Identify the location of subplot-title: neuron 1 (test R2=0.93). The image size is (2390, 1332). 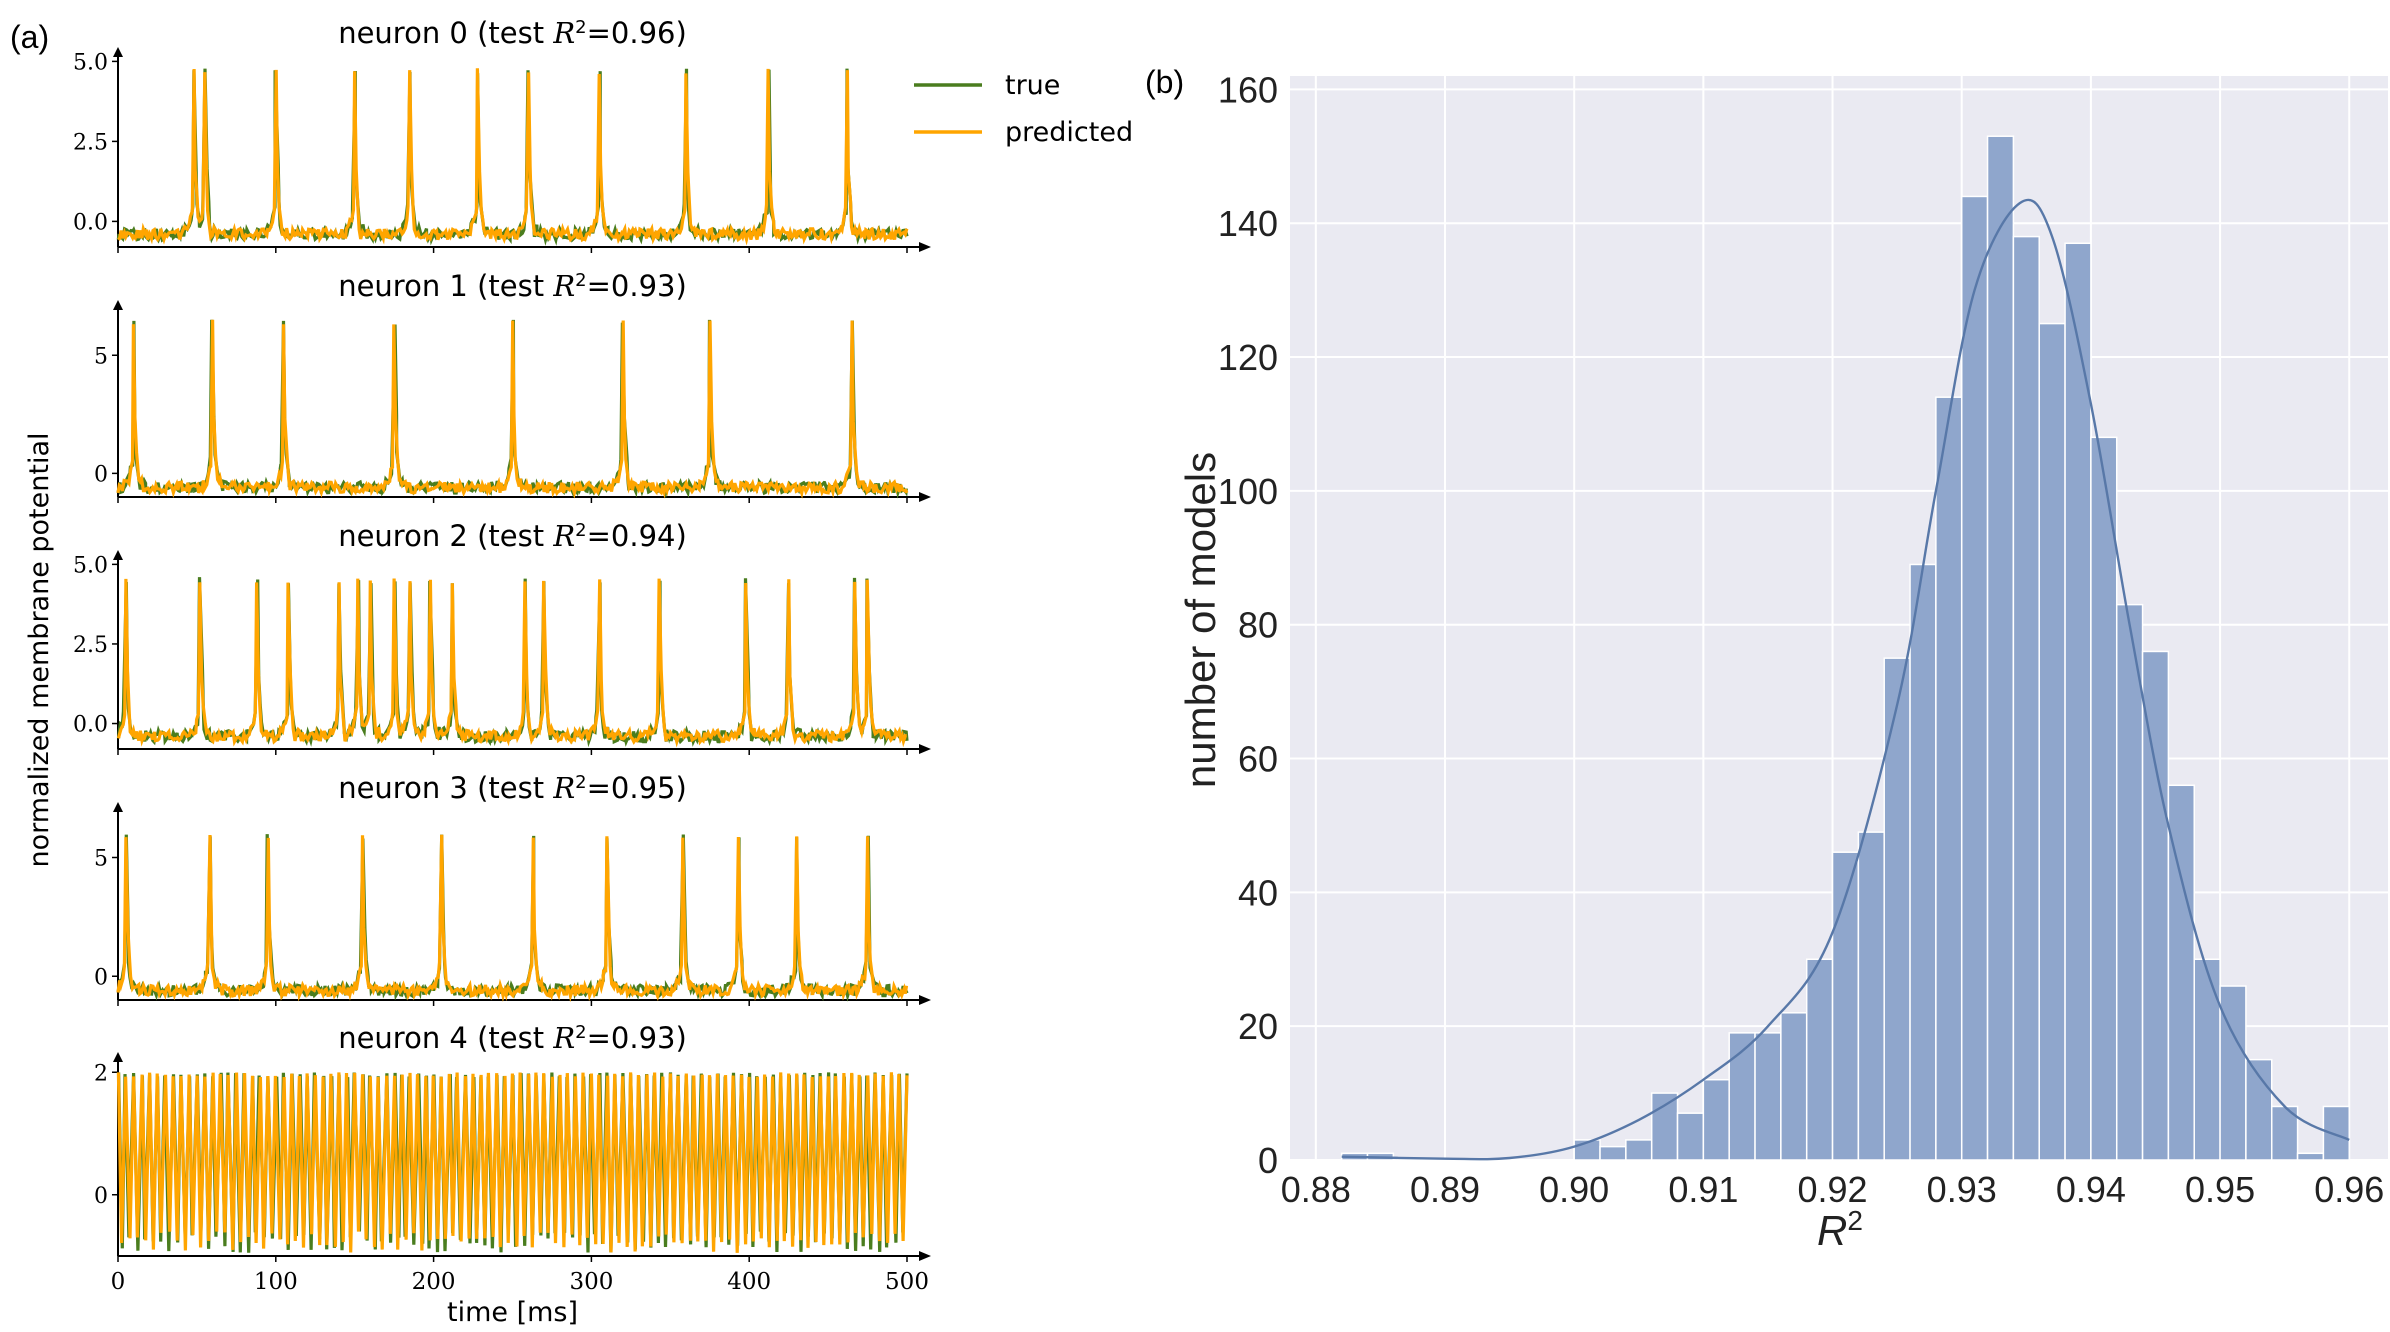
(512, 286).